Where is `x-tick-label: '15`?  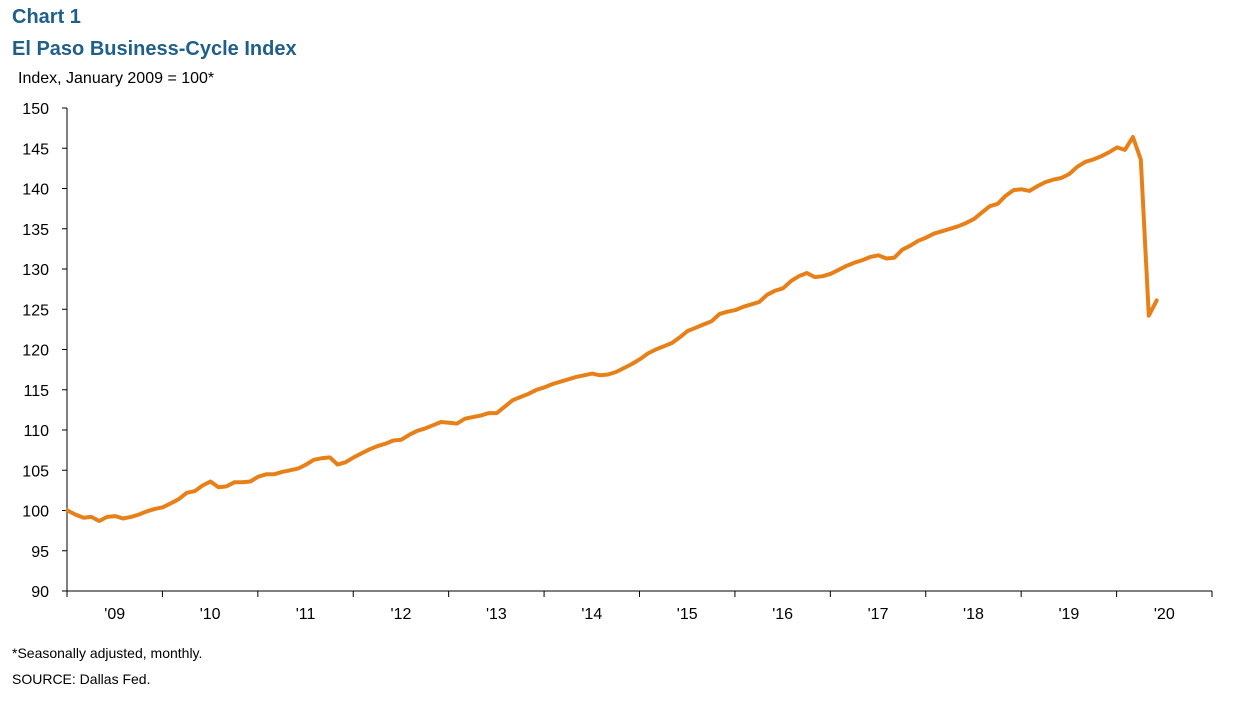
x-tick-label: '15 is located at coordinates (687, 614).